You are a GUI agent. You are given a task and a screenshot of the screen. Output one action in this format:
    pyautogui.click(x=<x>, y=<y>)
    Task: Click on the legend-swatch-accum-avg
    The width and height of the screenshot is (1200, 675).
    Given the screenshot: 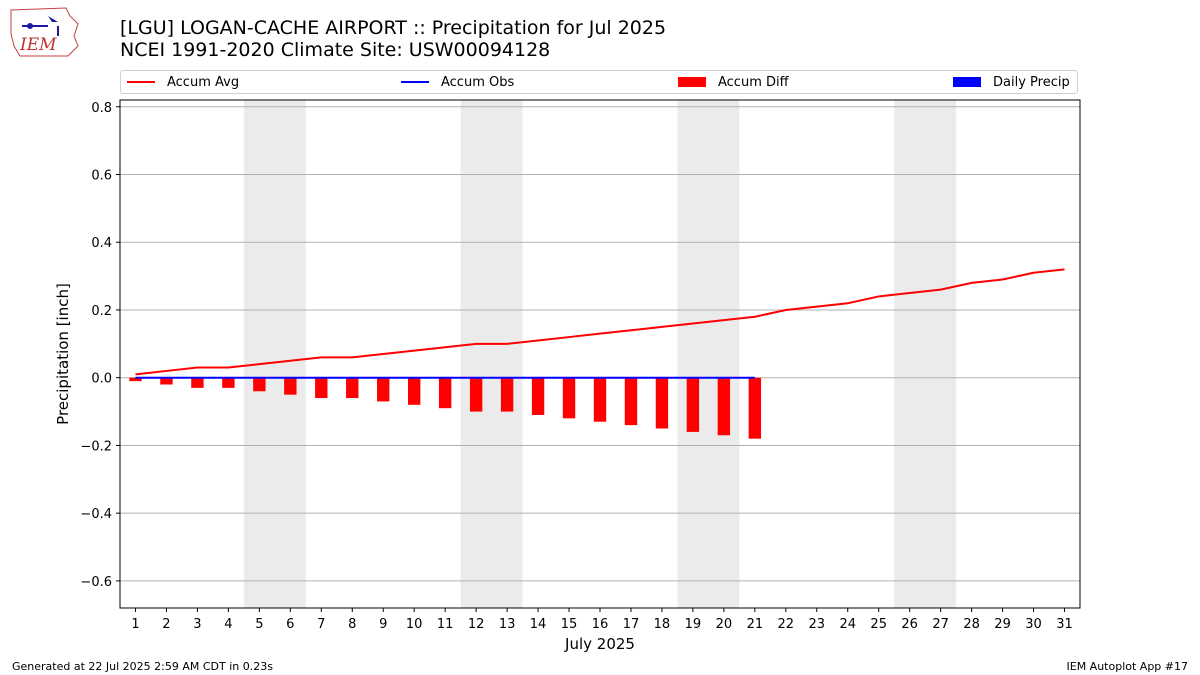 What is the action you would take?
    pyautogui.click(x=141, y=82)
    